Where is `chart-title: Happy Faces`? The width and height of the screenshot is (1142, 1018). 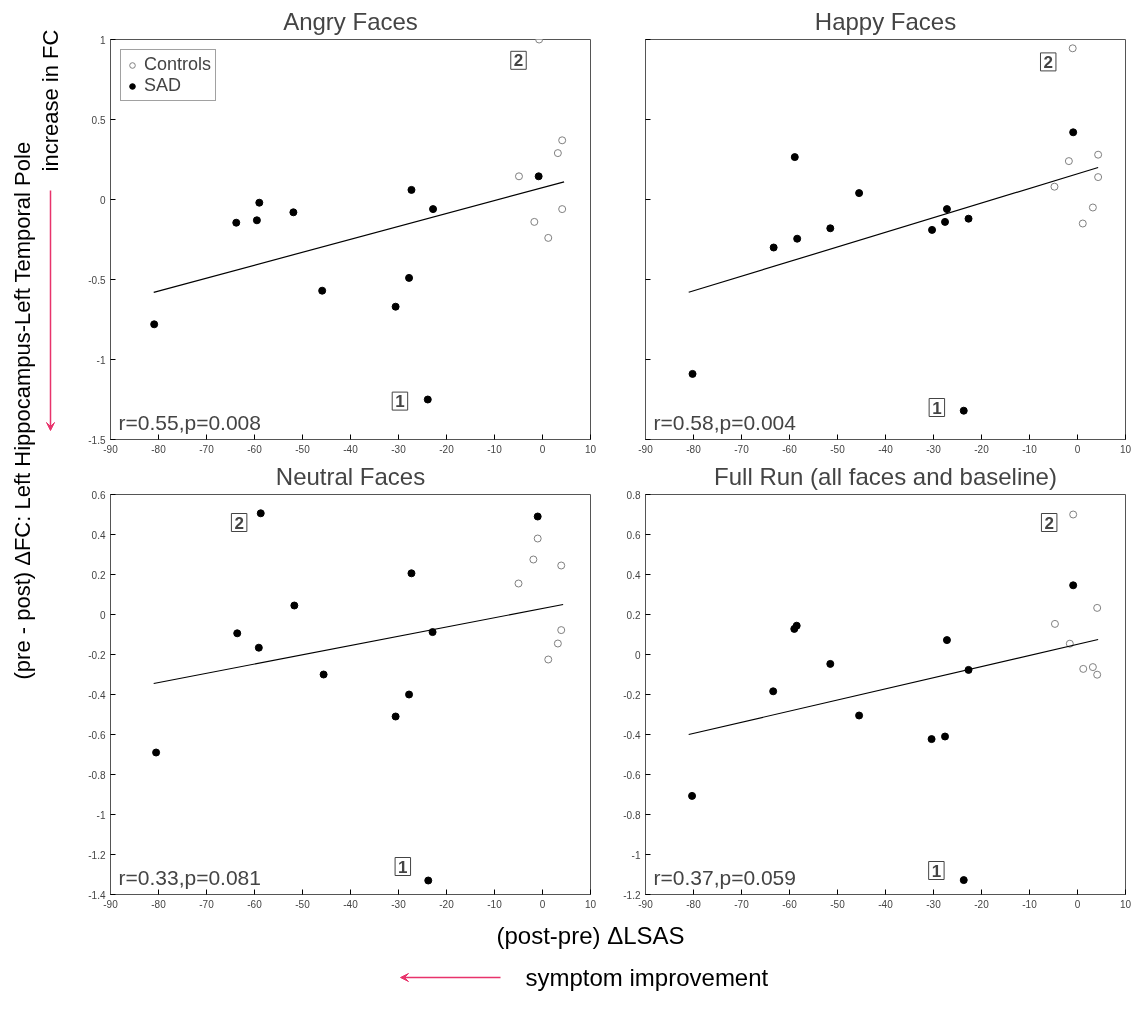 chart-title: Happy Faces is located at coordinates (885, 21).